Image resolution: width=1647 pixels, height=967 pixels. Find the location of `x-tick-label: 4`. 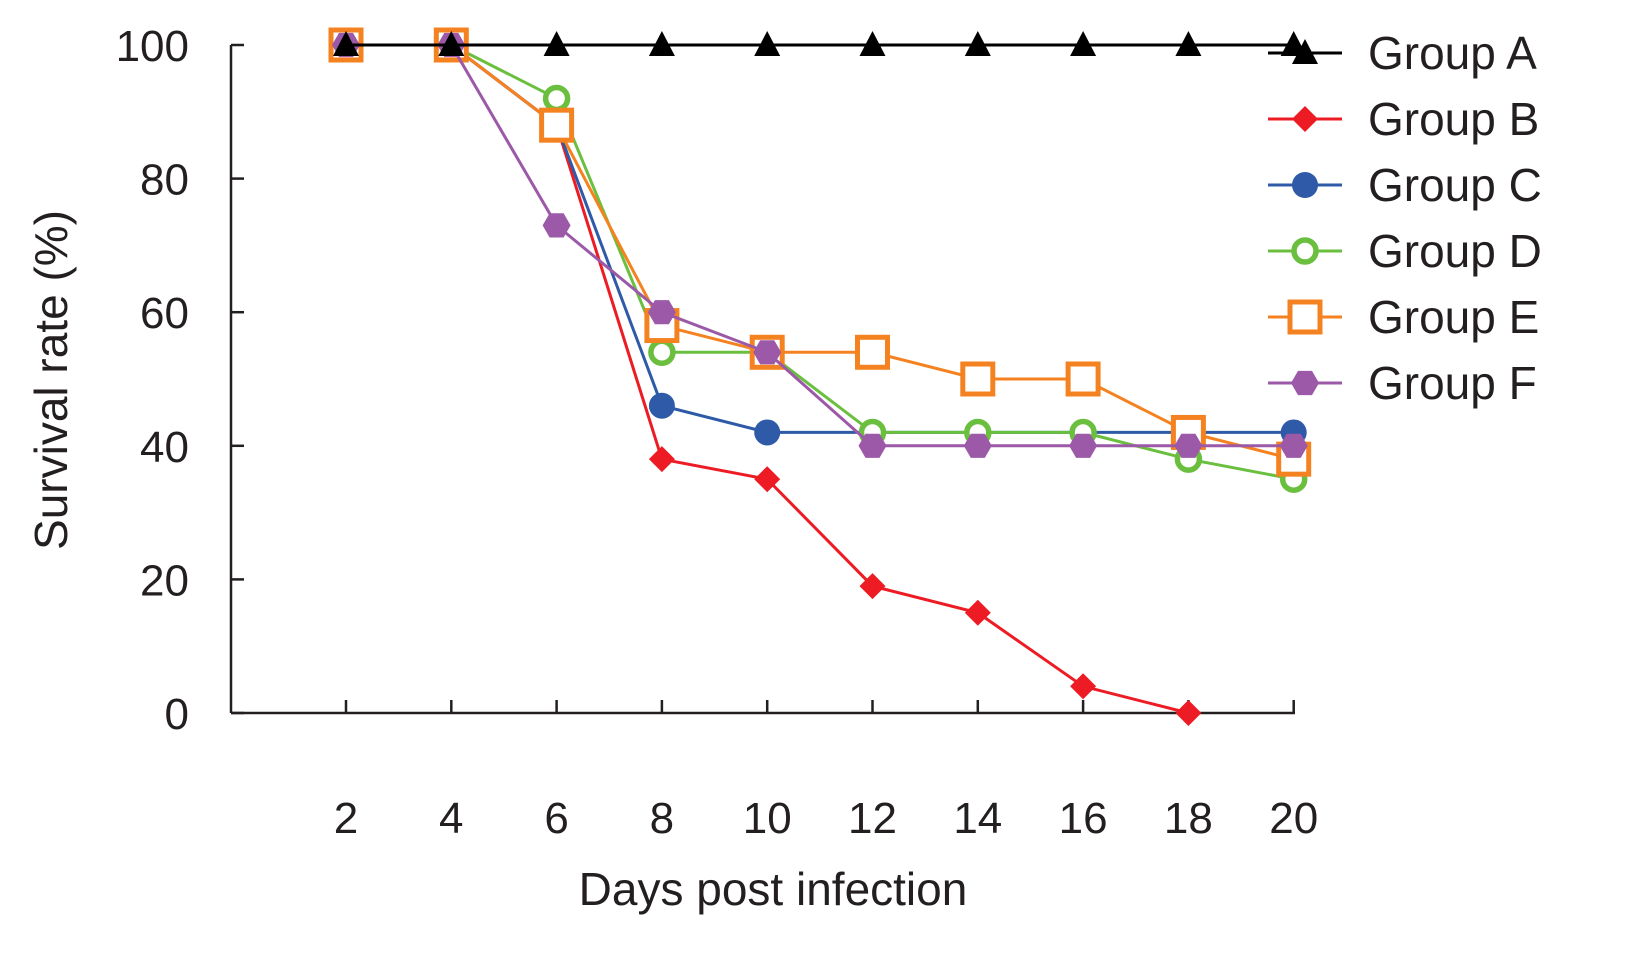

x-tick-label: 4 is located at coordinates (451, 818).